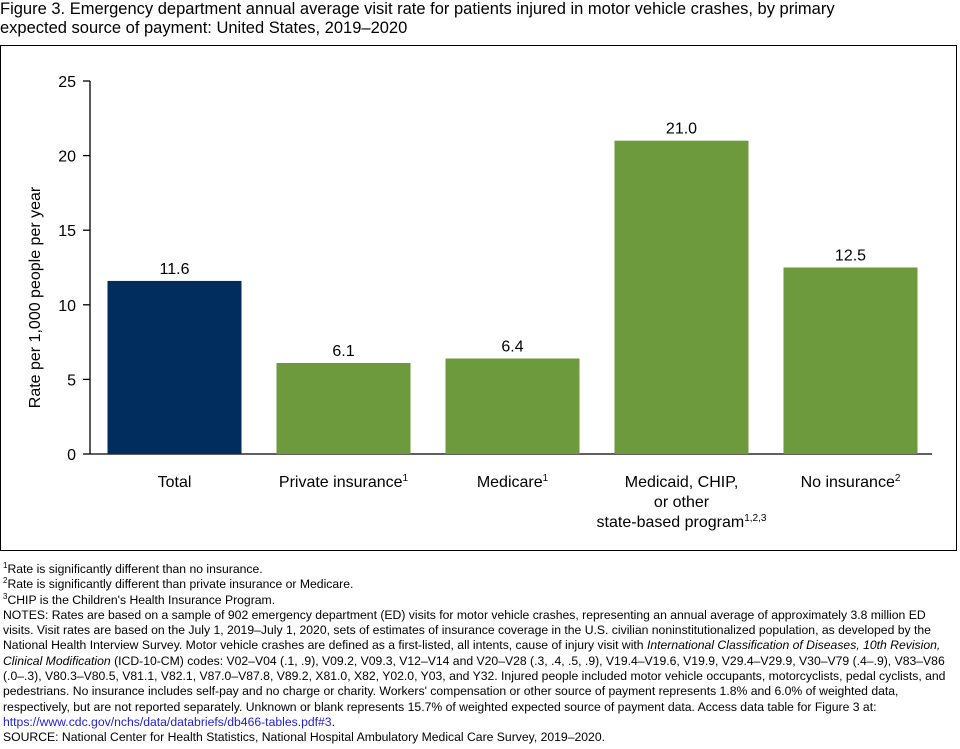 This screenshot has width=960, height=749. Describe the element at coordinates (851, 482) in the screenshot. I see `x-tick-label: No insurance2` at that location.